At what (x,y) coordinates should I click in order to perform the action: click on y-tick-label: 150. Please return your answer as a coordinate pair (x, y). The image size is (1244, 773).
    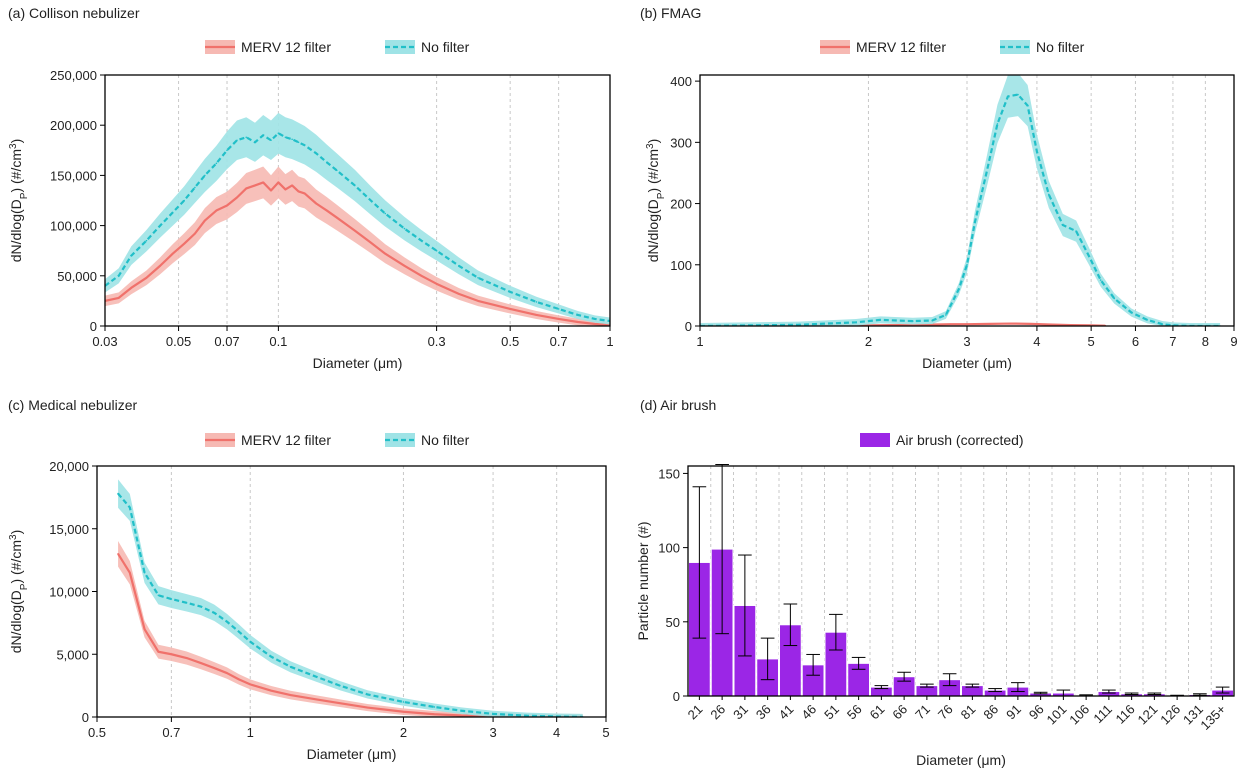
    Looking at the image, I should click on (669, 473).